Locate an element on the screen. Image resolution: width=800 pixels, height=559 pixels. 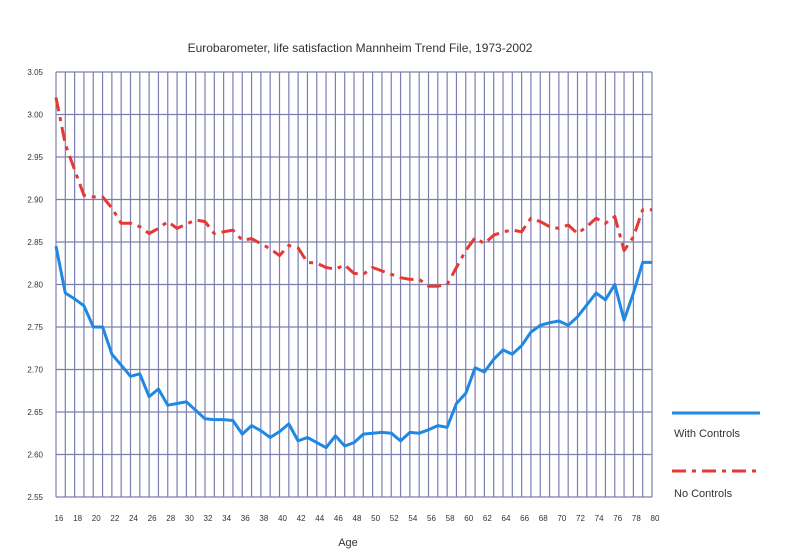
x-tick-label: 30 is located at coordinates (189, 518).